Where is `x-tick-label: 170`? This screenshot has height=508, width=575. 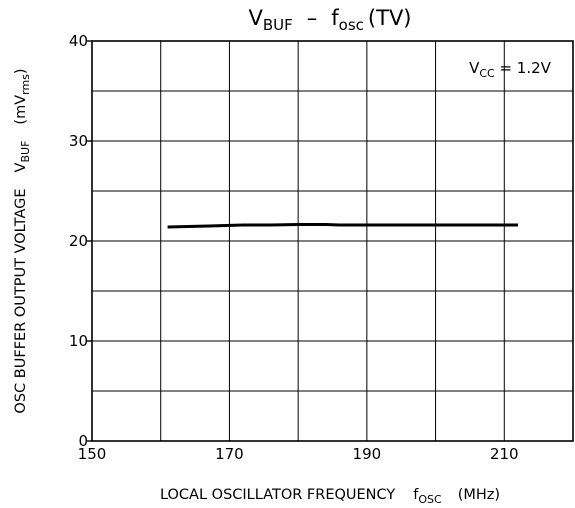
x-tick-label: 170 is located at coordinates (229, 454).